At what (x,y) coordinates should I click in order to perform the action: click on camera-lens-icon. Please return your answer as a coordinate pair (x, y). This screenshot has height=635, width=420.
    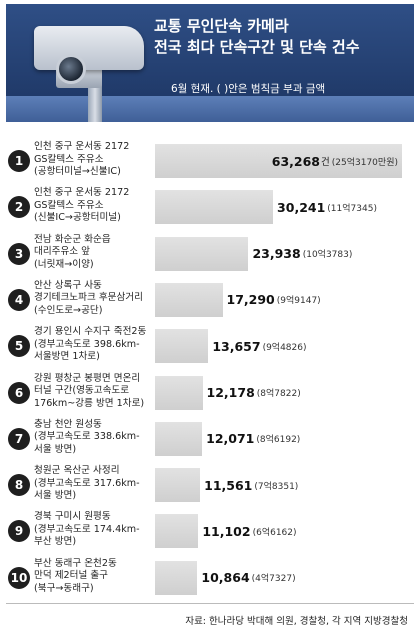
    Looking at the image, I should click on (71, 69).